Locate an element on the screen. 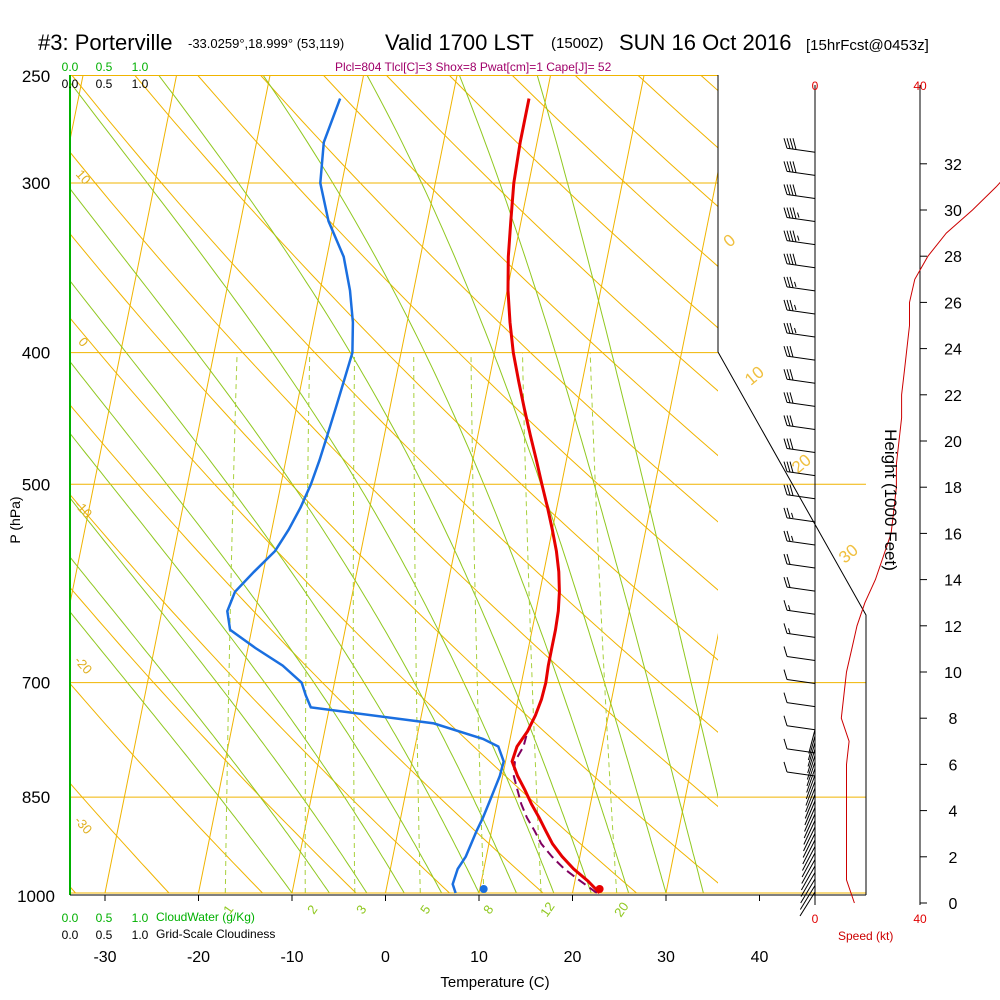 This screenshot has width=1000, height=1000. utc-time: (1500Z) is located at coordinates (577, 43).